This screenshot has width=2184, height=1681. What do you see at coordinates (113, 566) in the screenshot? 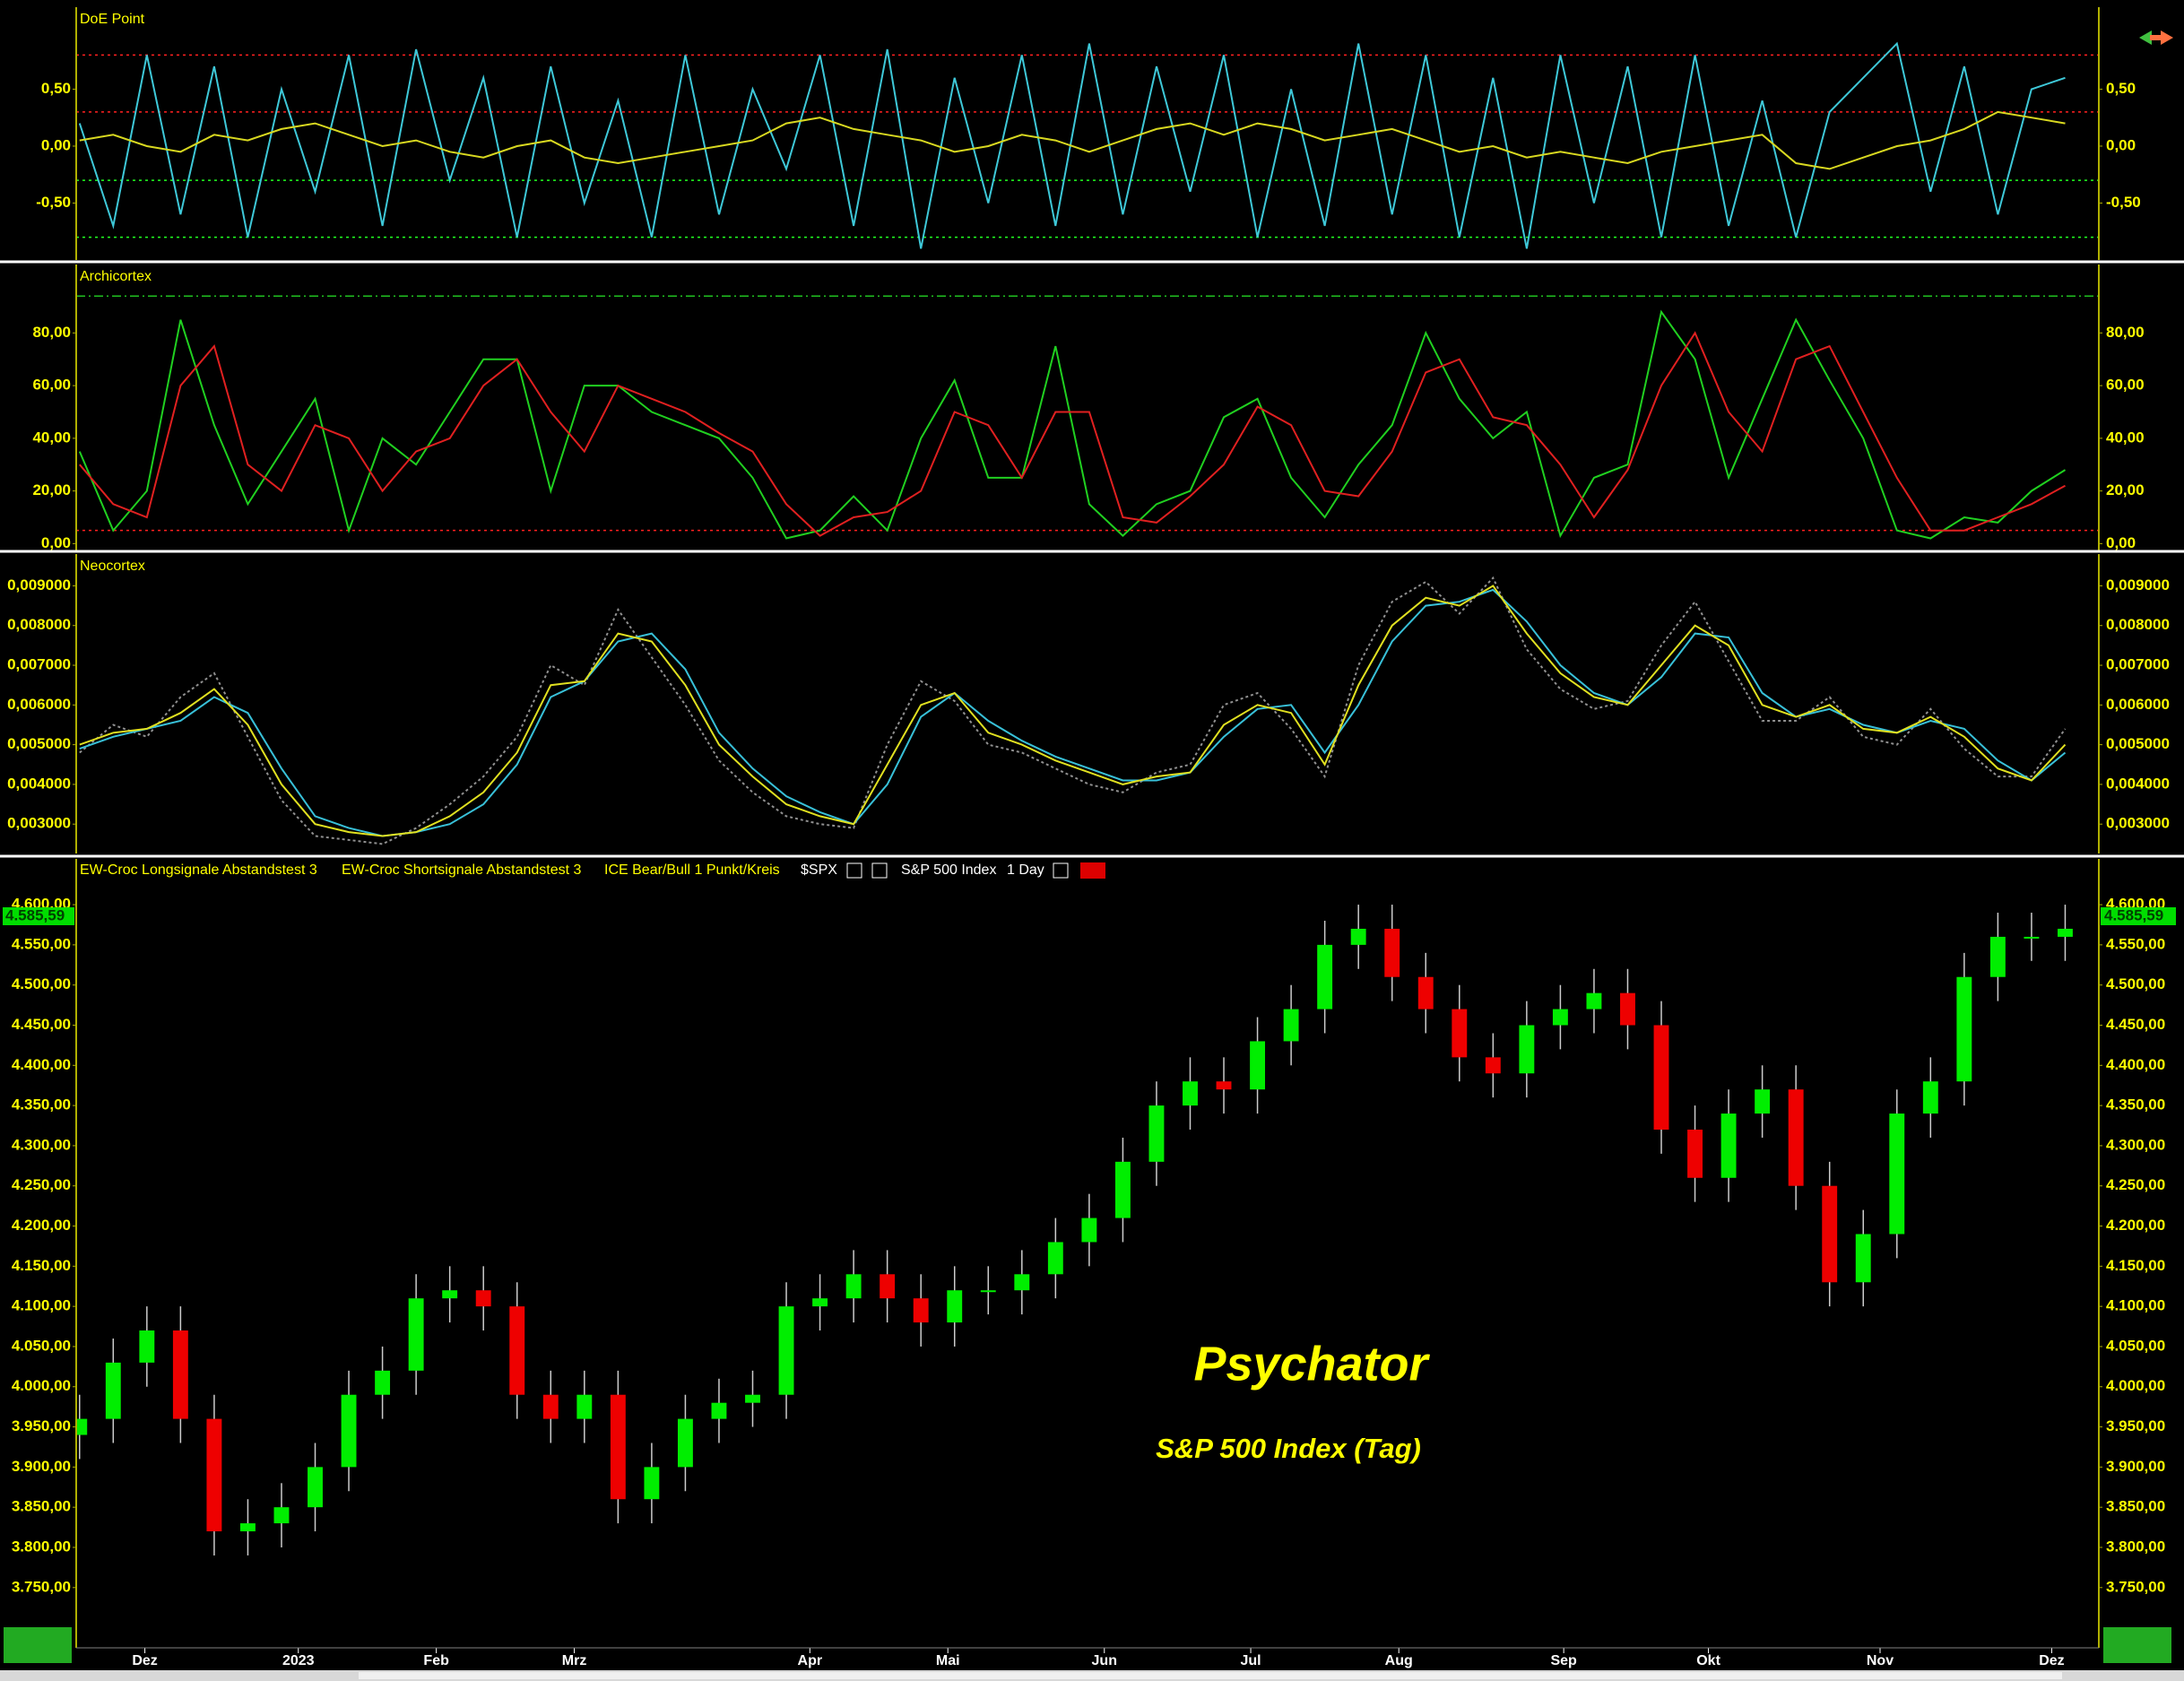
I see `pane-title: Neocortex` at bounding box center [113, 566].